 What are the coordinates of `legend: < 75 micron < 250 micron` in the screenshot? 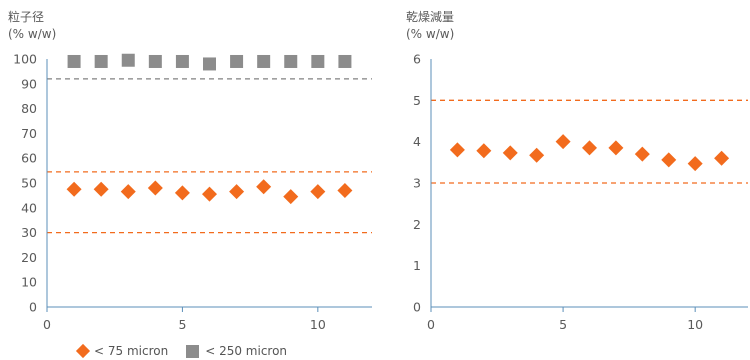 It's located at (190, 351).